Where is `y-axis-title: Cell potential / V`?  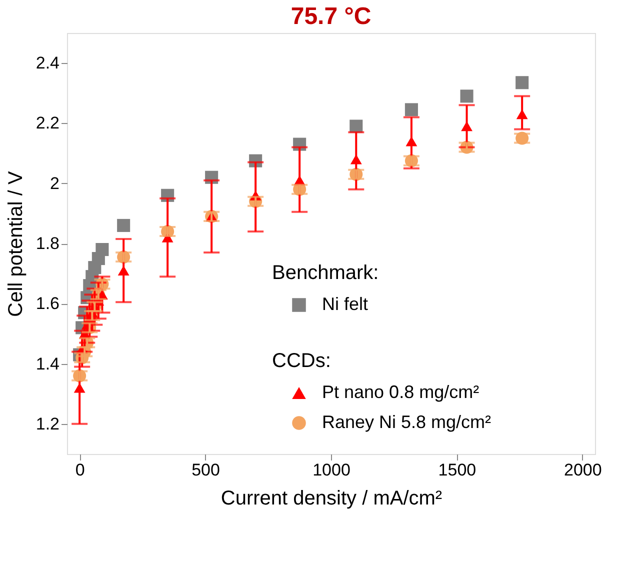
y-axis-title: Cell potential / V is located at coordinates (15, 243).